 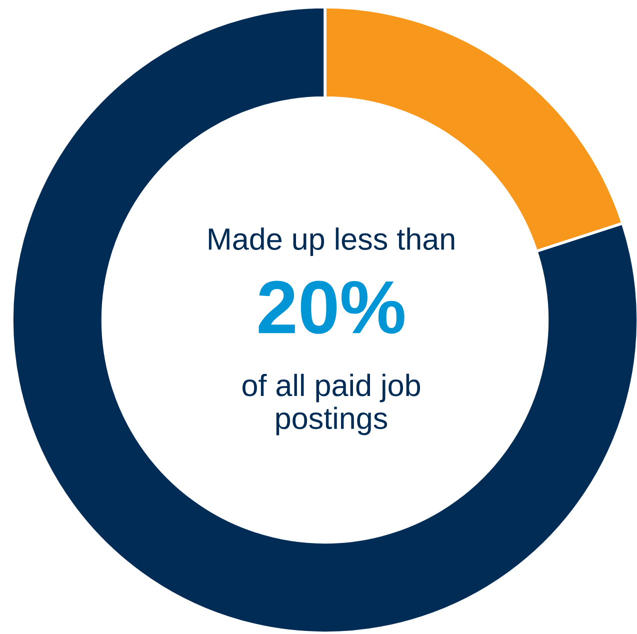 What do you see at coordinates (331, 307) in the screenshot?
I see `text: 20%` at bounding box center [331, 307].